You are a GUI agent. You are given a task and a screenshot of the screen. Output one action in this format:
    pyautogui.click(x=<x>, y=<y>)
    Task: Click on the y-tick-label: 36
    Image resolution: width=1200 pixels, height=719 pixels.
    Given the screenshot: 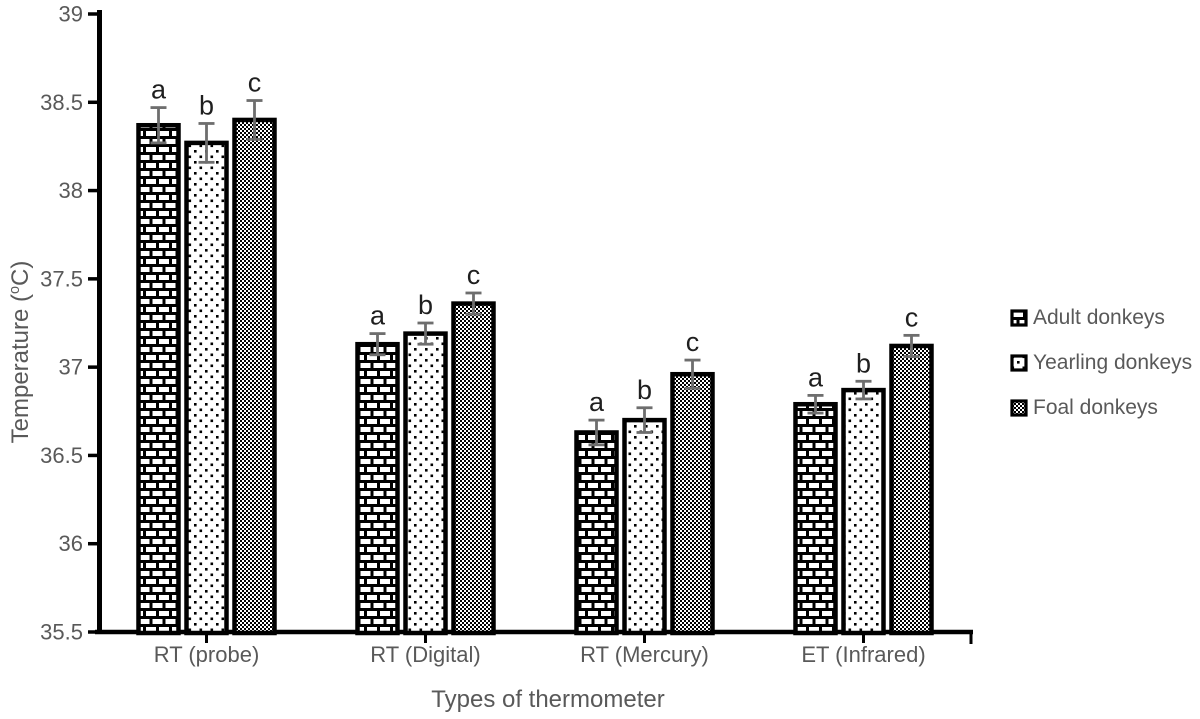 What is the action you would take?
    pyautogui.click(x=71, y=543)
    